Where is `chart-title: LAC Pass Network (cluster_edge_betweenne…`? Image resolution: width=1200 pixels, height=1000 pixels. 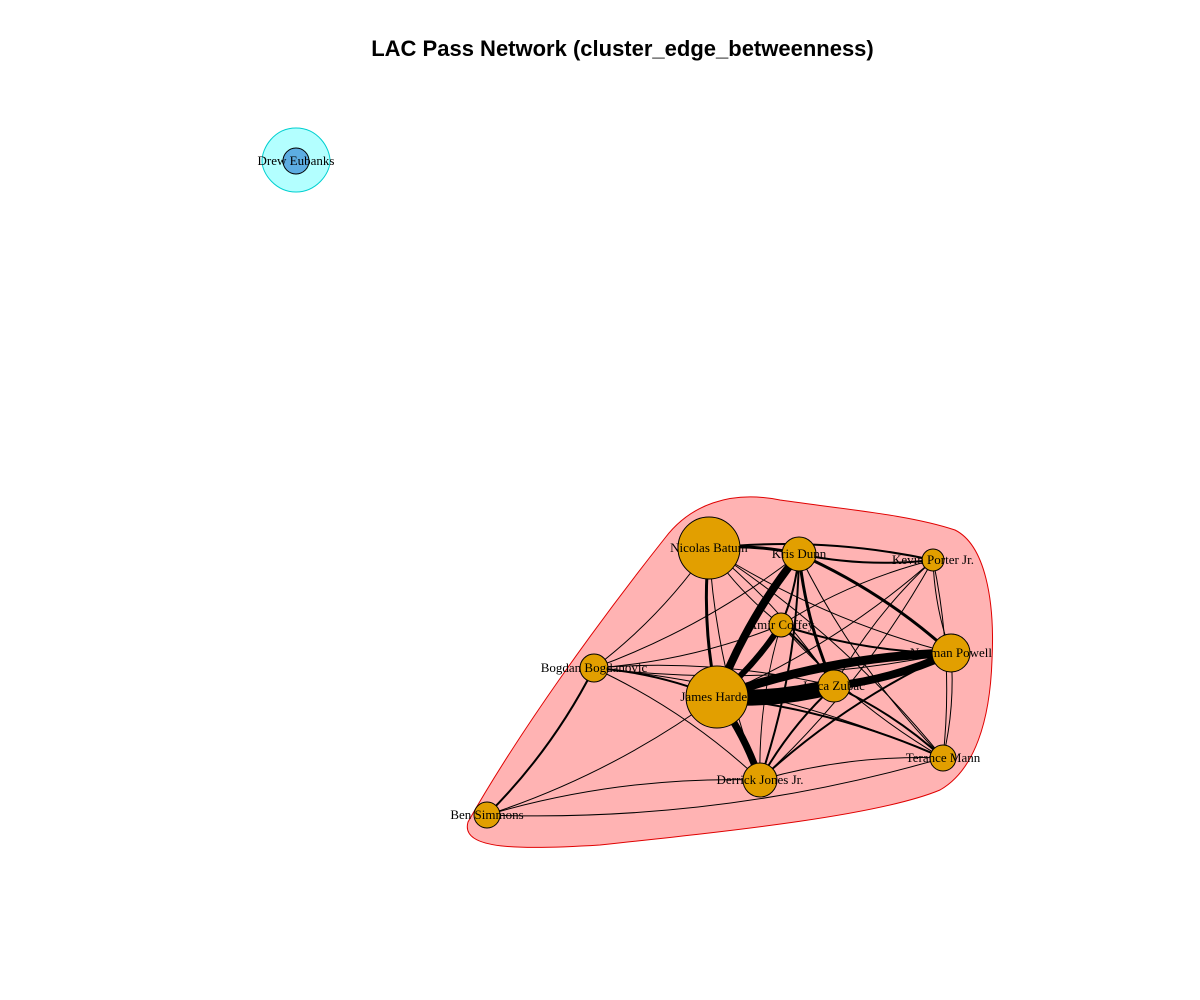
chart-title: LAC Pass Network (cluster_edge_betweenne… is located at coordinates (622, 48).